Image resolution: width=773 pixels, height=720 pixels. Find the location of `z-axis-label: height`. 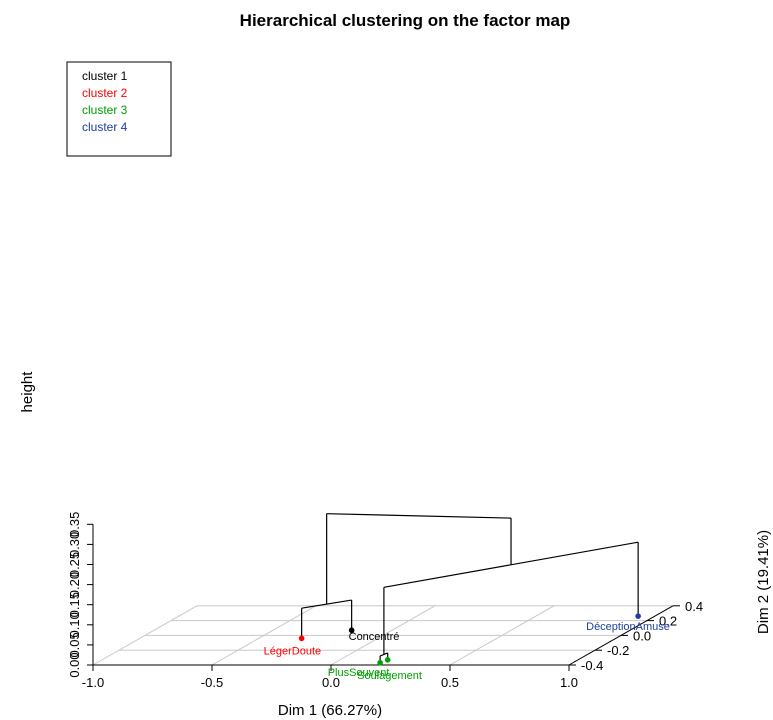

z-axis-label: height is located at coordinates (27, 392).